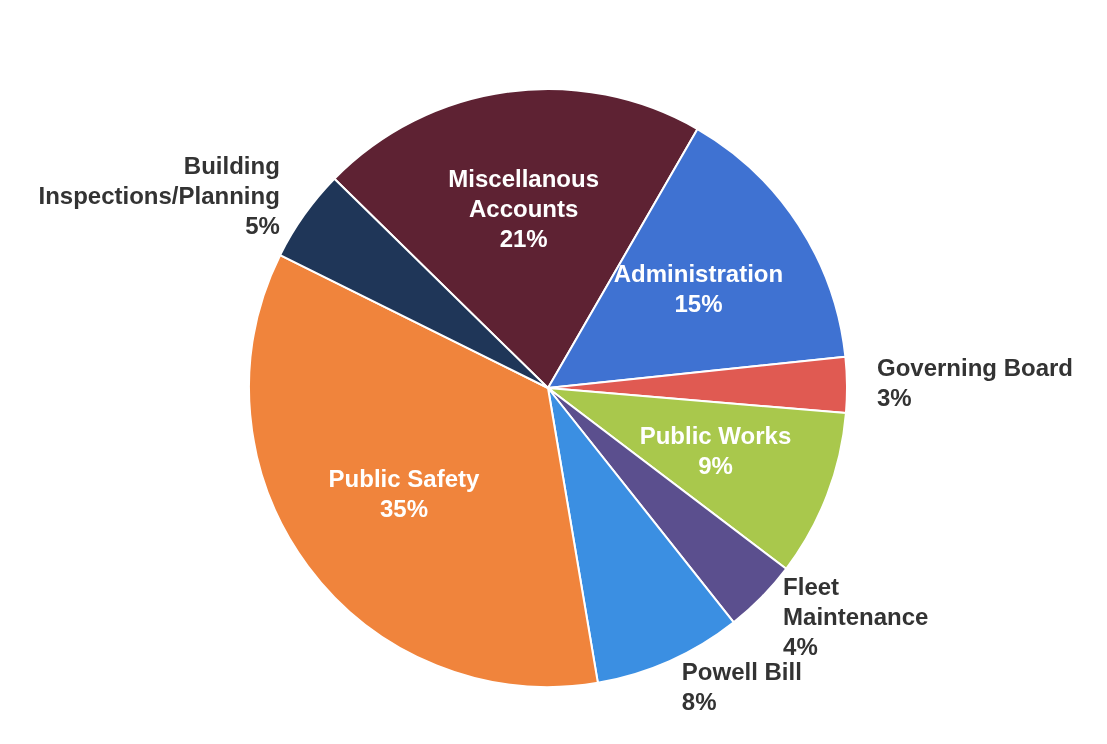 This screenshot has width=1107, height=744. Describe the element at coordinates (699, 702) in the screenshot. I see `data-label: 8%` at that location.